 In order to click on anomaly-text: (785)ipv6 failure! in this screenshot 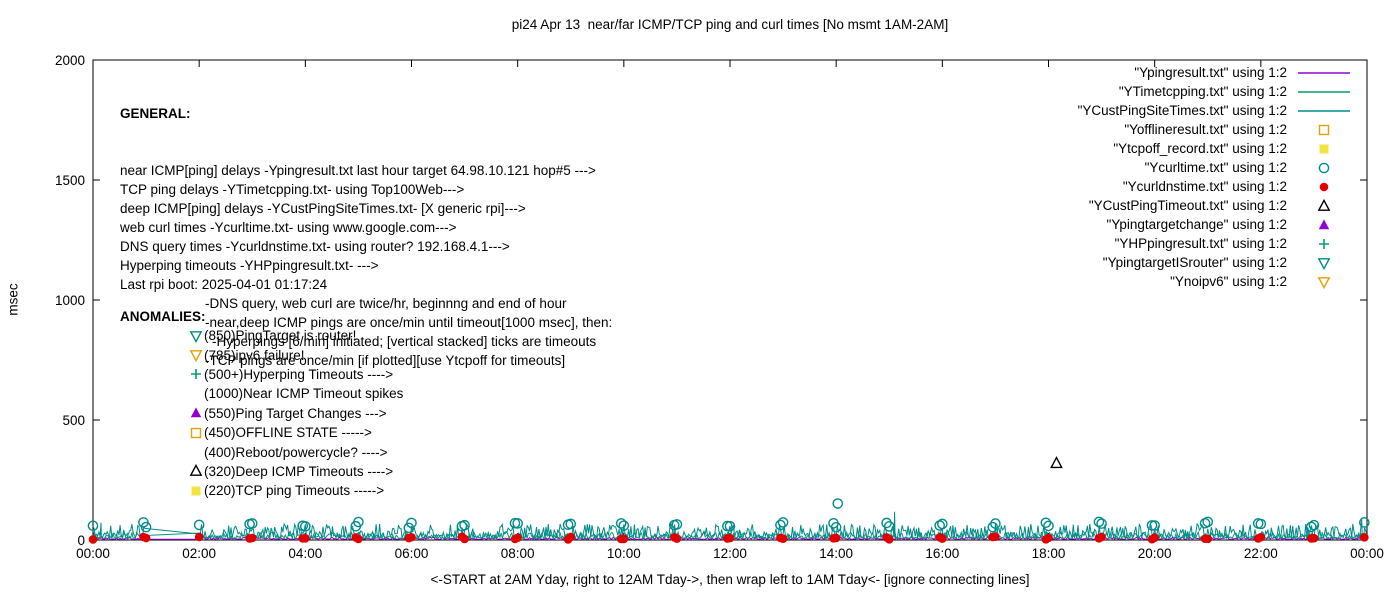, I will do `click(254, 355)`.